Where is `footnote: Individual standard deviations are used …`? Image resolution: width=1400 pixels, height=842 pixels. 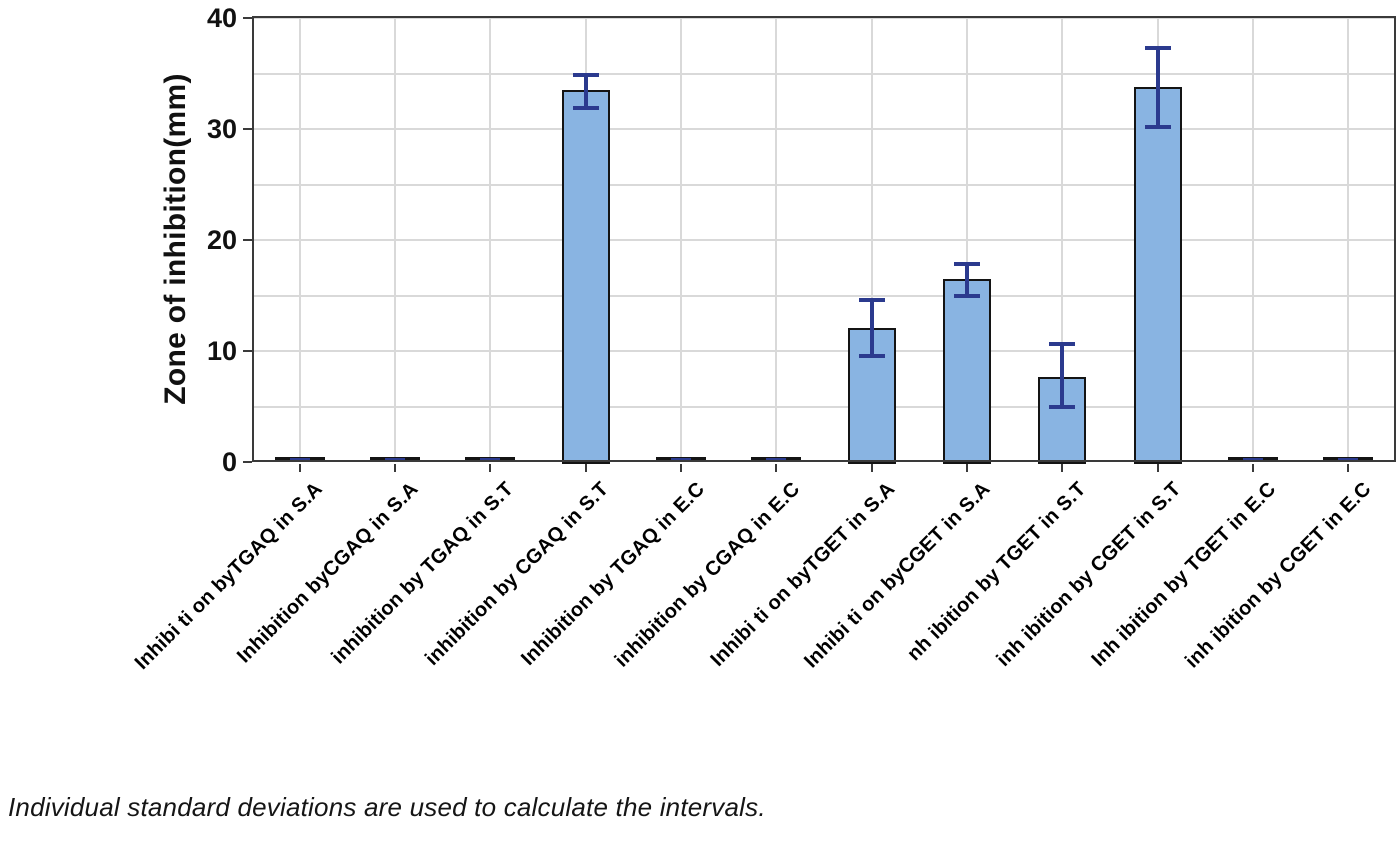 footnote: Individual standard deviations are used … is located at coordinates (387, 807).